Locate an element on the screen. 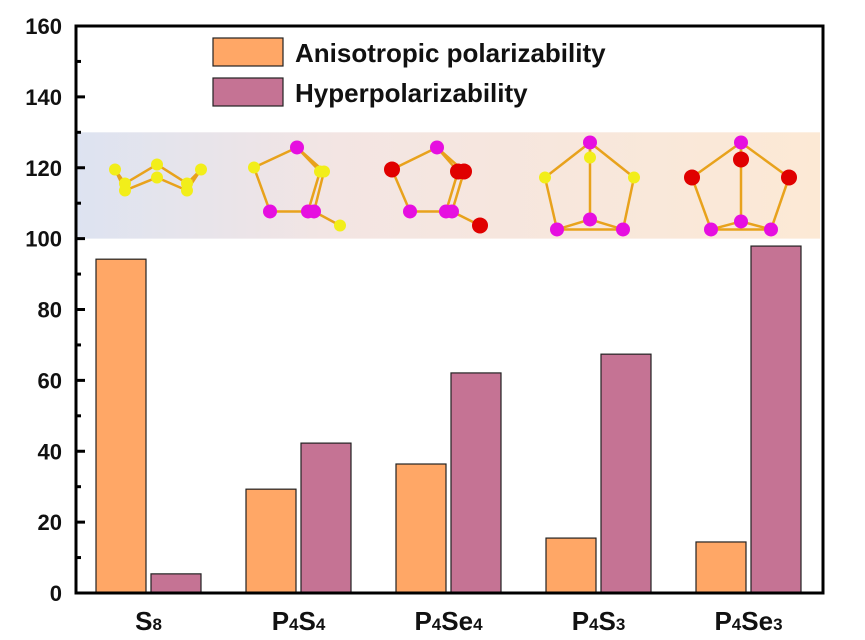 The height and width of the screenshot is (640, 865). x-label-P4Se3: P4Se3 is located at coordinates (748, 621).